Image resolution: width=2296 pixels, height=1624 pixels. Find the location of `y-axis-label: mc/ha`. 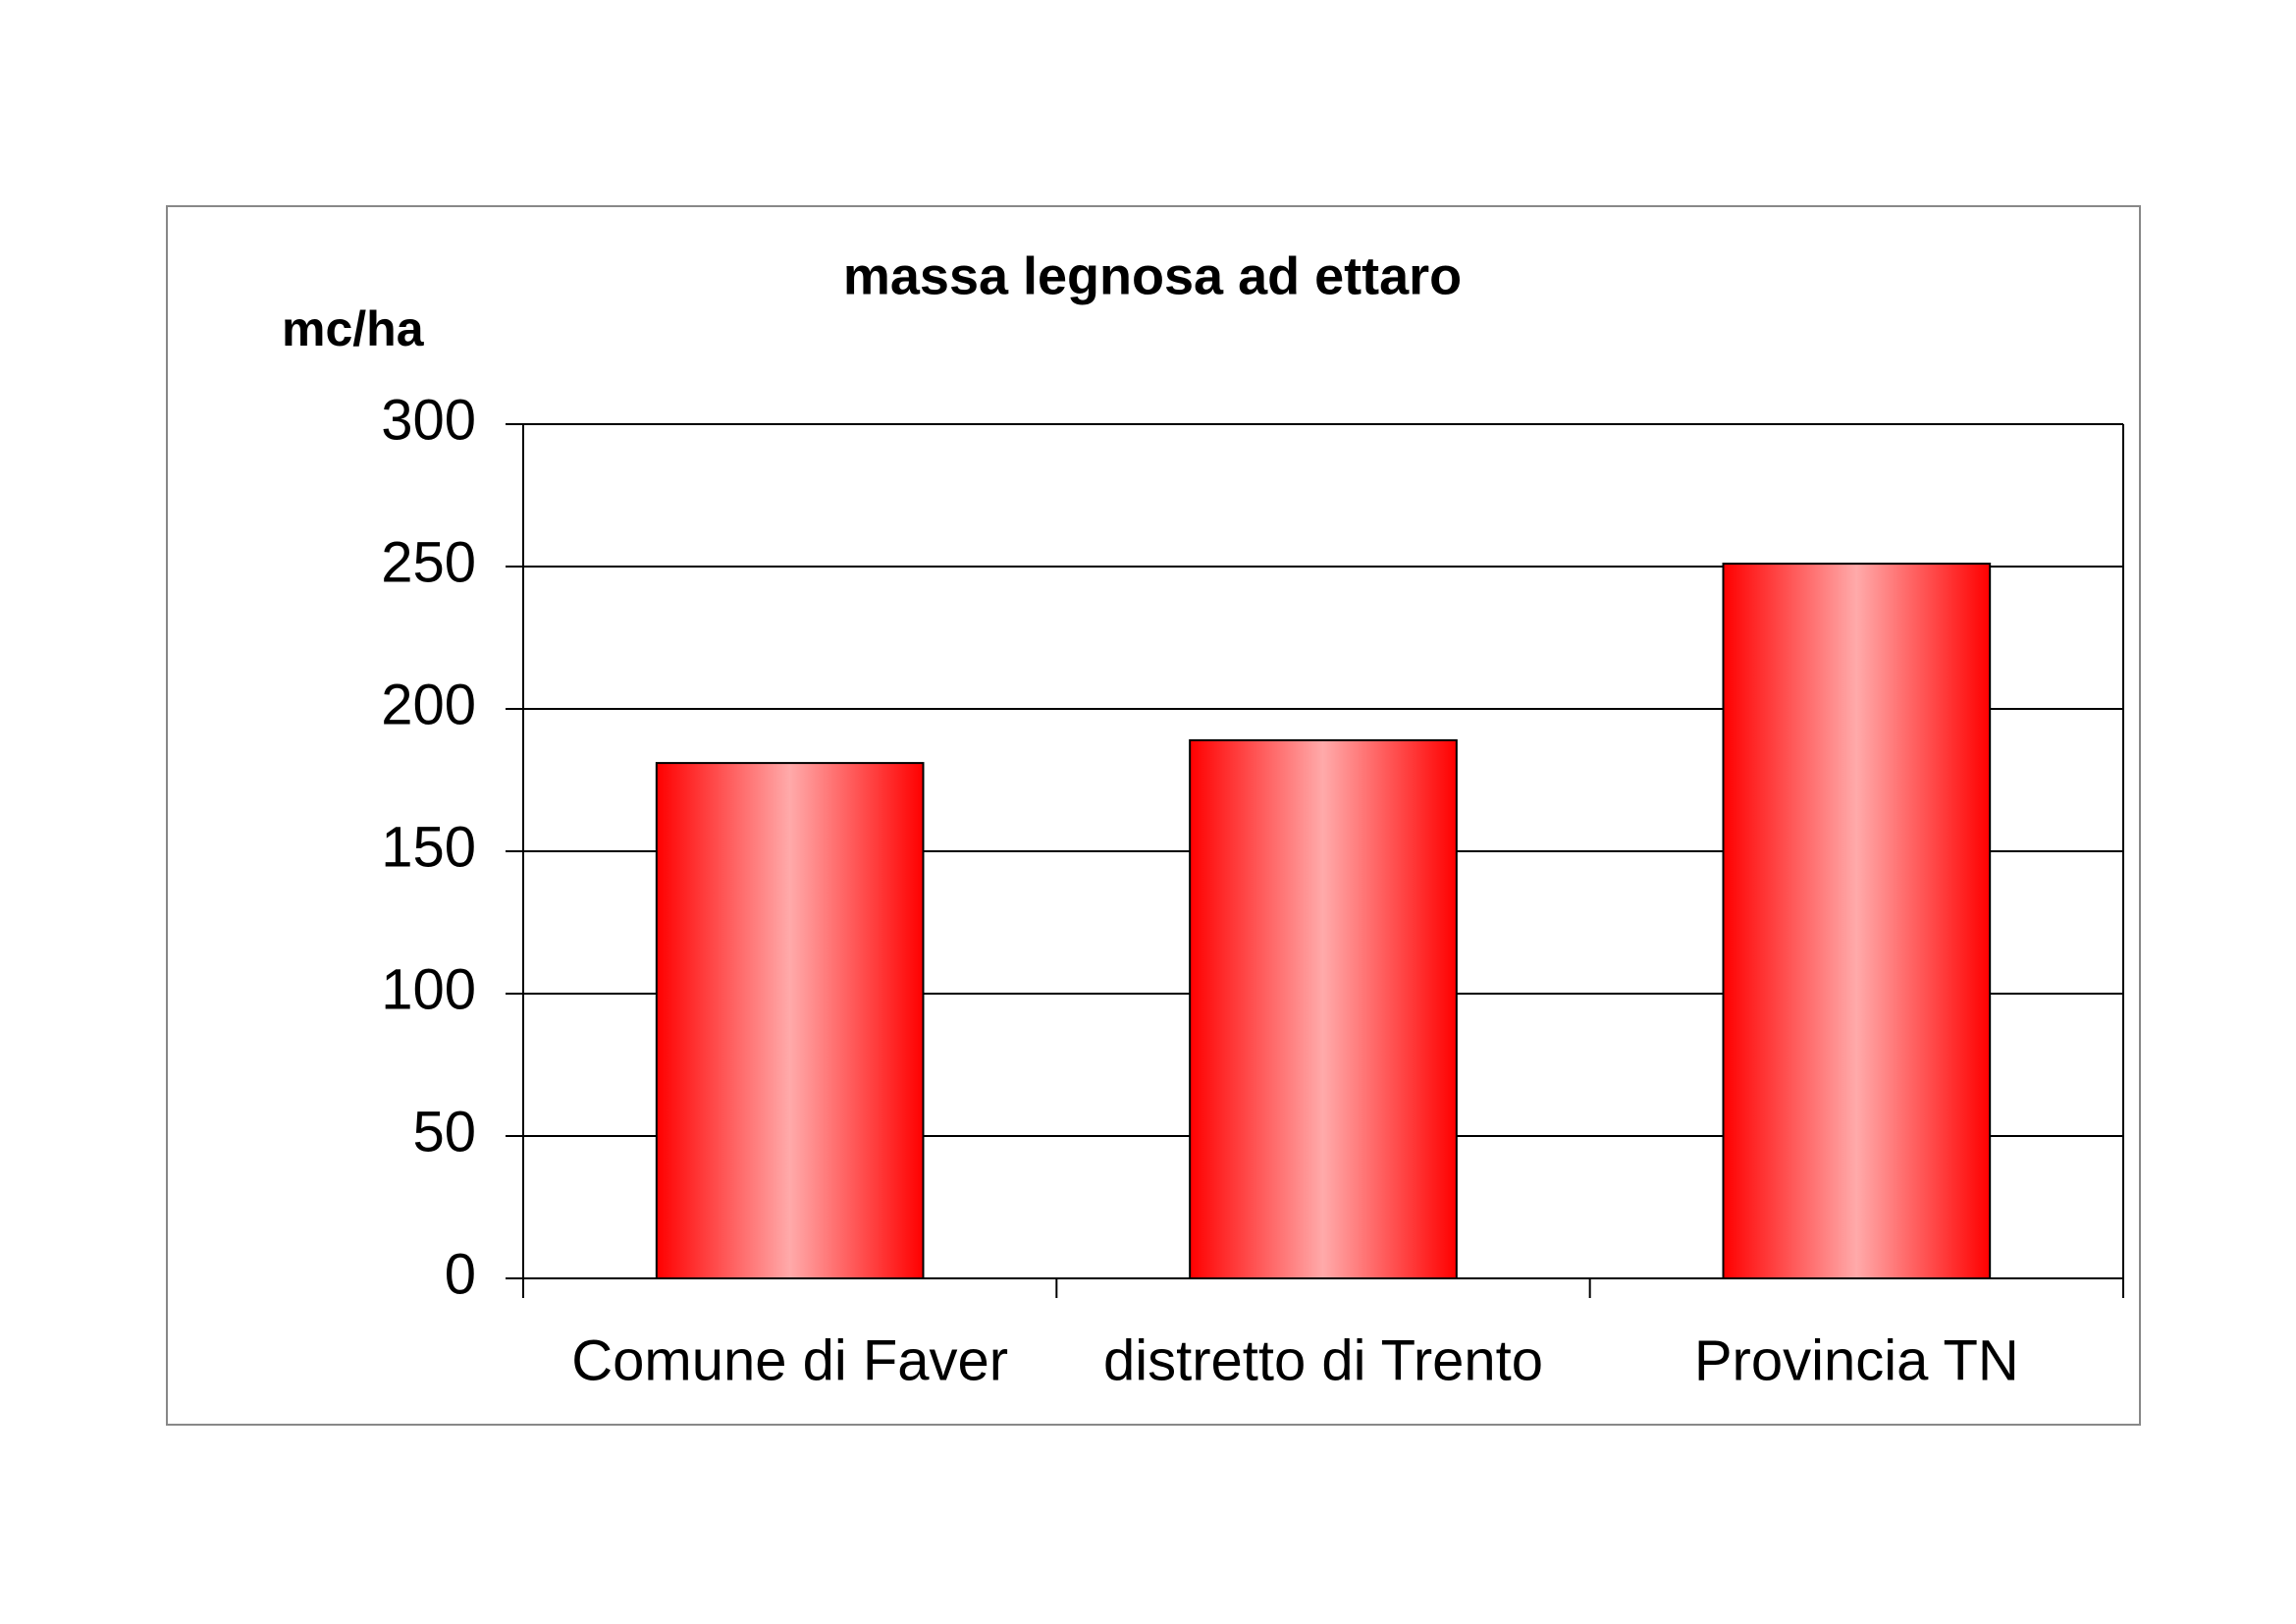

y-axis-label: mc/ha is located at coordinates (354, 328).